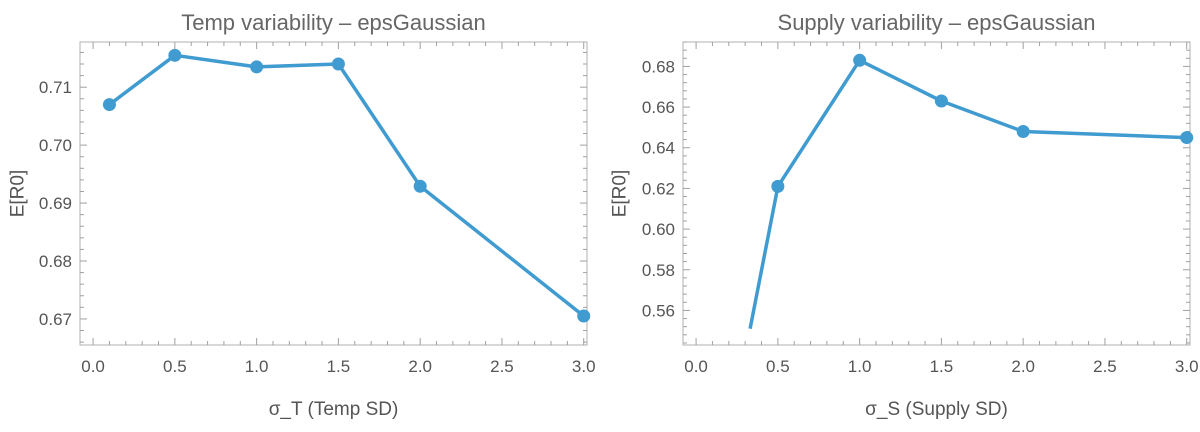  Describe the element at coordinates (55, 87) in the screenshot. I see `y-tick-label: 0.71` at that location.